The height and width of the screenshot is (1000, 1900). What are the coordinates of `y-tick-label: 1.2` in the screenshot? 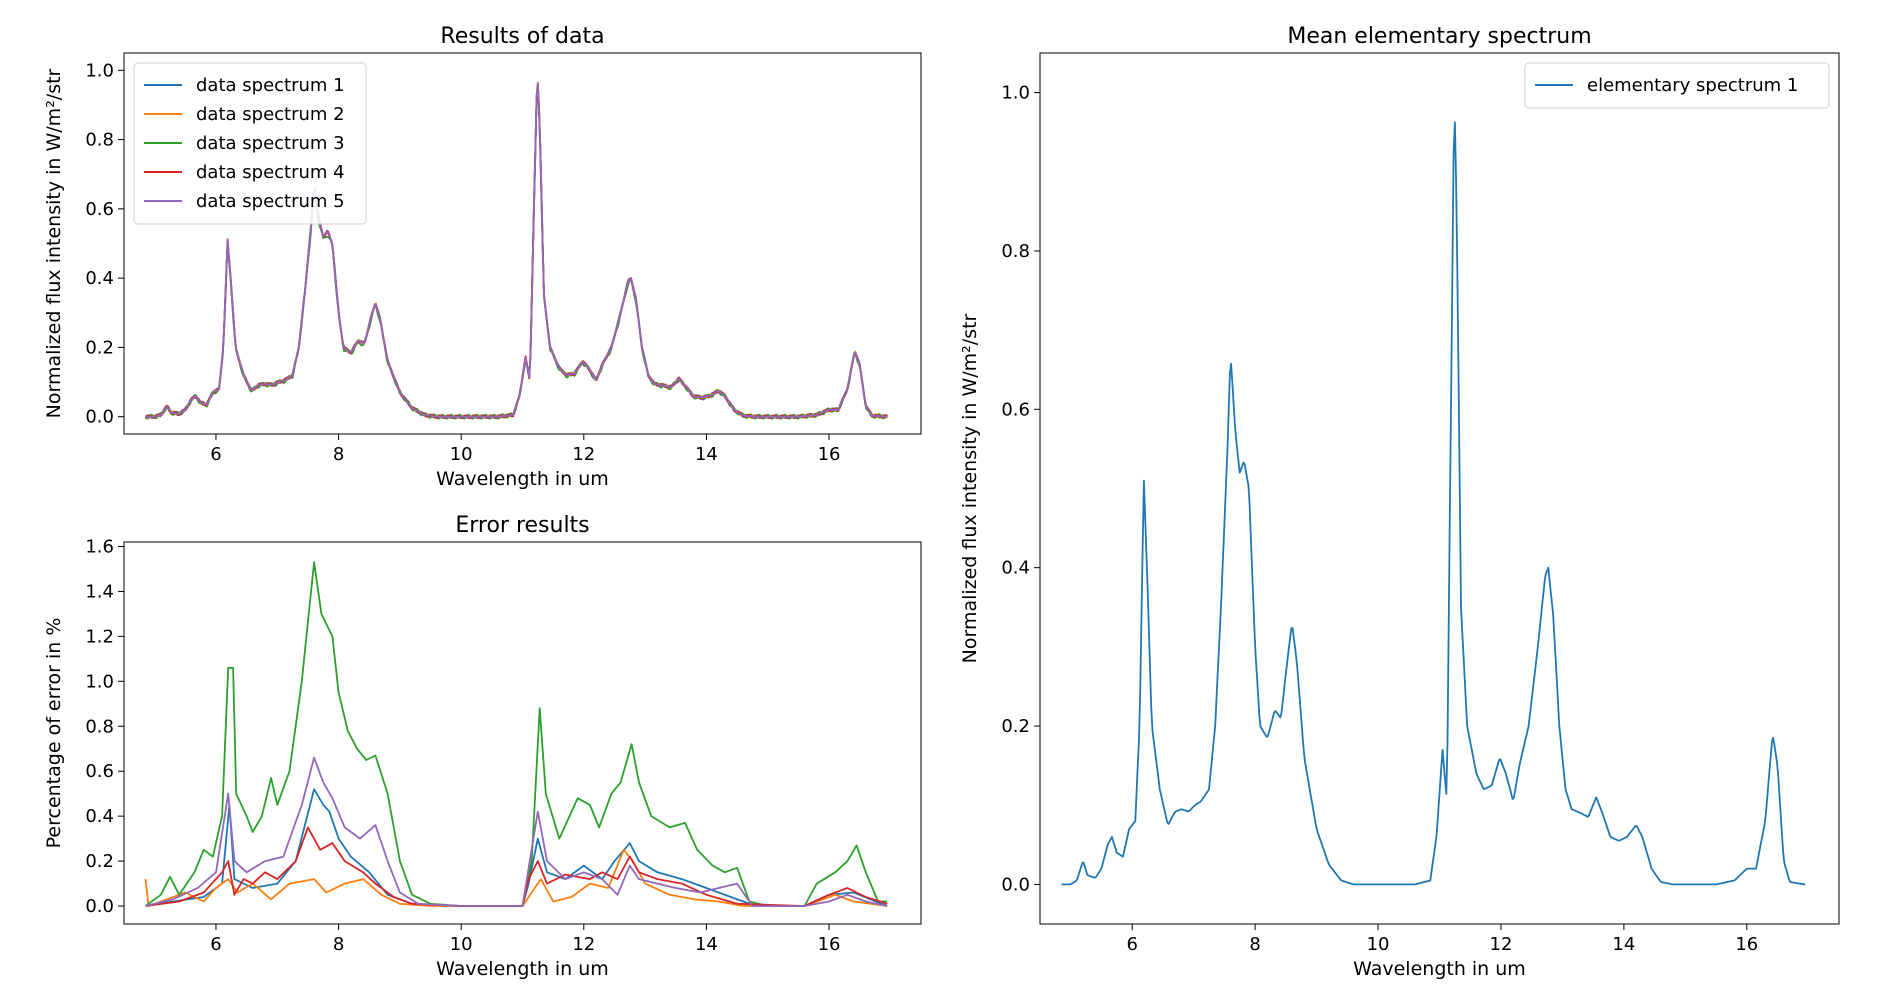 It's located at (99, 636).